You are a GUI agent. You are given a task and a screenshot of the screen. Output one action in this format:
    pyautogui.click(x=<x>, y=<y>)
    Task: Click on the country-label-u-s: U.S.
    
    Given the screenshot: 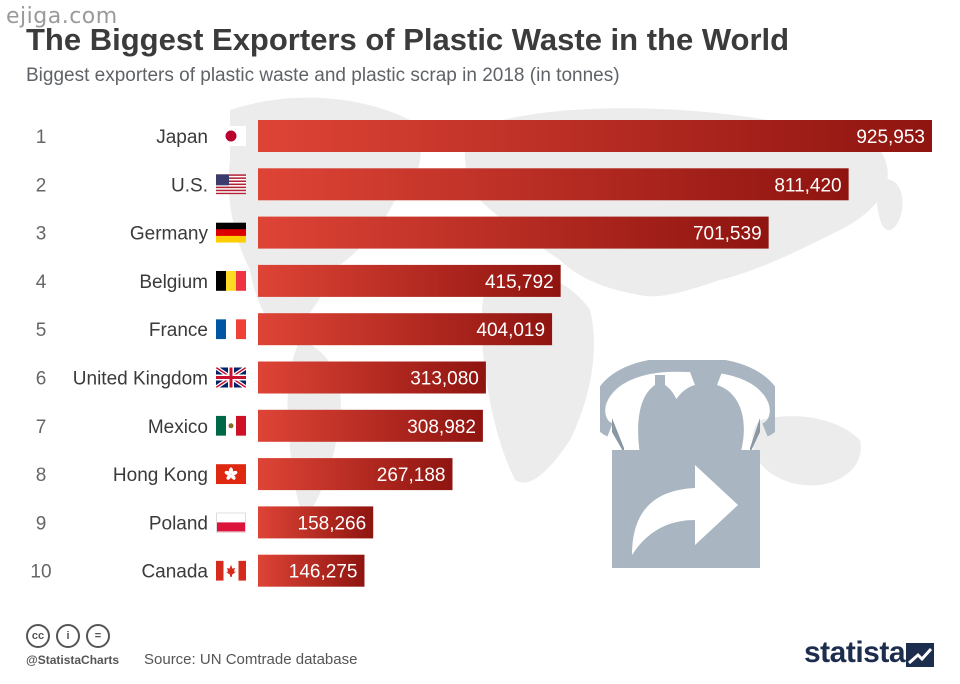 What is the action you would take?
    pyautogui.click(x=189, y=185)
    